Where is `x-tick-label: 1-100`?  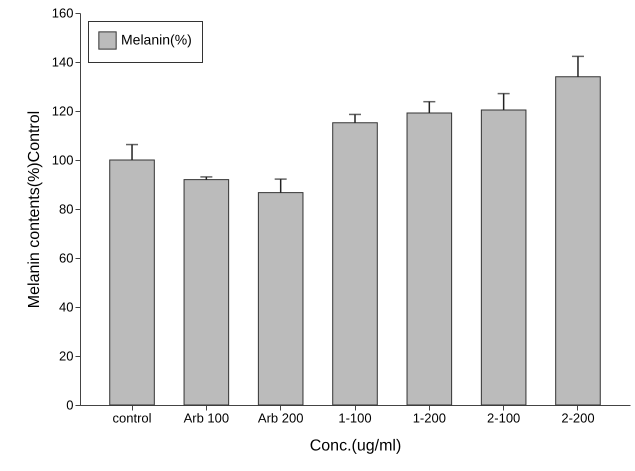
x-tick-label: 1-100 is located at coordinates (355, 418).